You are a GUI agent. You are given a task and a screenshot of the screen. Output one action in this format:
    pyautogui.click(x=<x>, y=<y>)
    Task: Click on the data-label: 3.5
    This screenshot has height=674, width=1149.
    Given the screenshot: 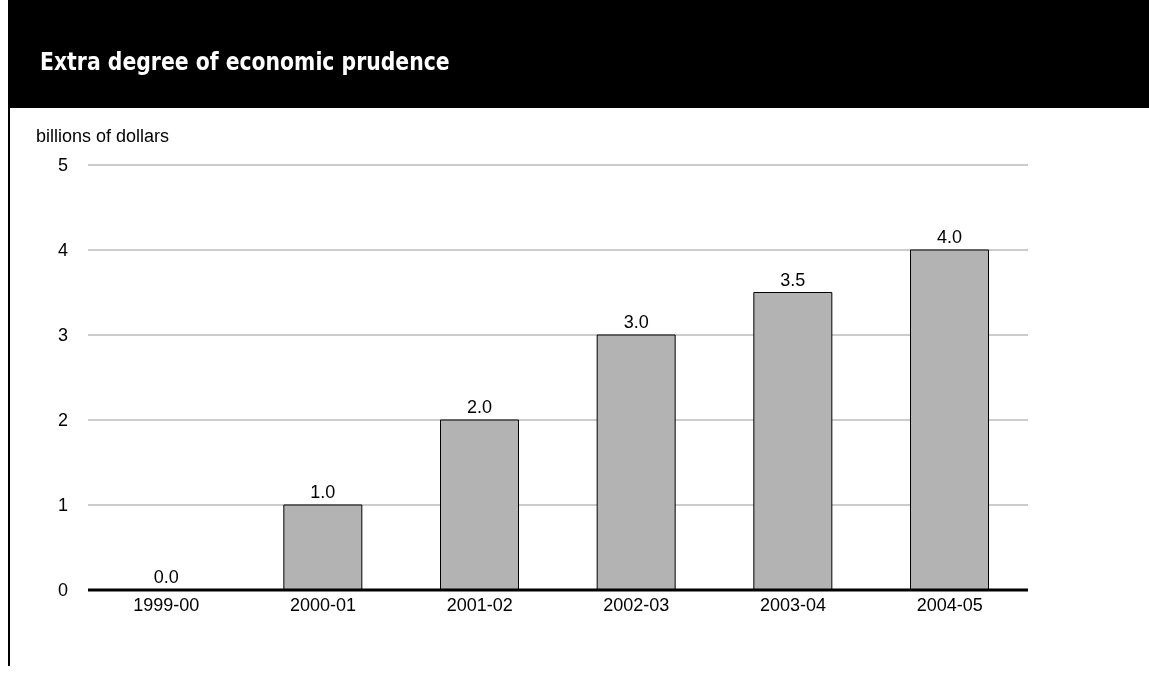 What is the action you would take?
    pyautogui.click(x=793, y=279)
    